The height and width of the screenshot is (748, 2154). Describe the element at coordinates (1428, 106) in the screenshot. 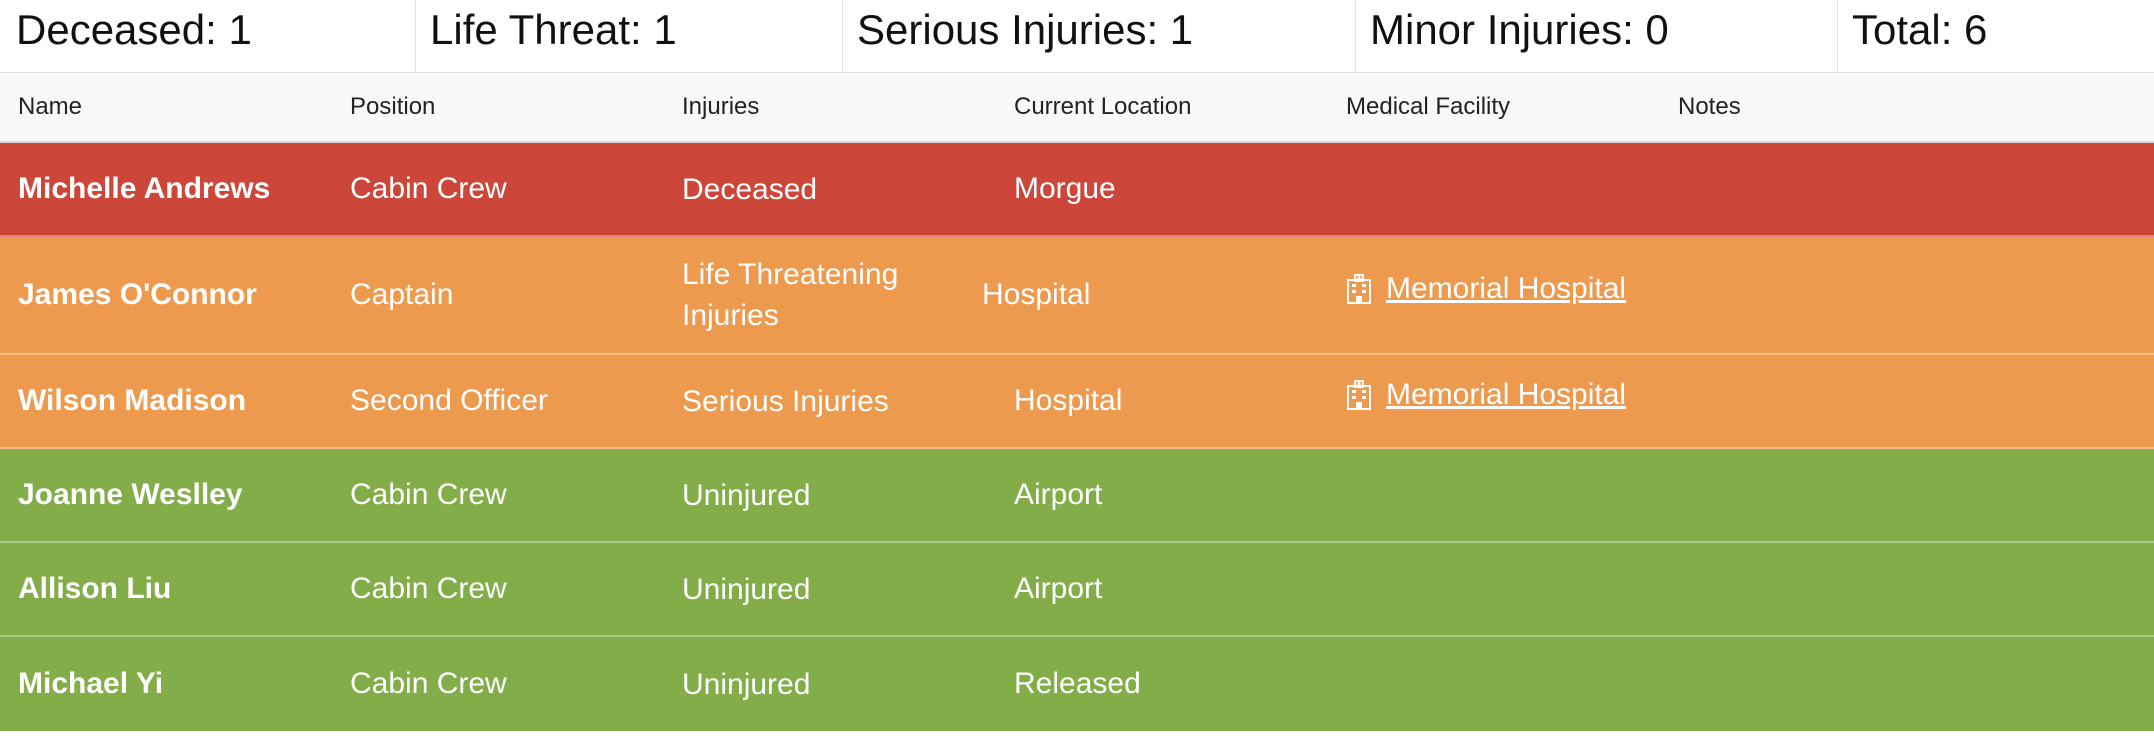

I see `header-medical-facility: Medical Facility` at that location.